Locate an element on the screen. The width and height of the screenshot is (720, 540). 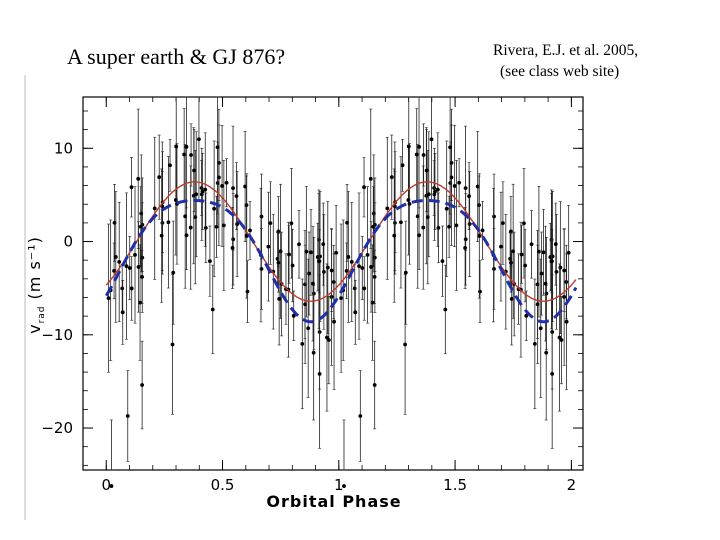
x-tick-label: 1.5 is located at coordinates (455, 485).